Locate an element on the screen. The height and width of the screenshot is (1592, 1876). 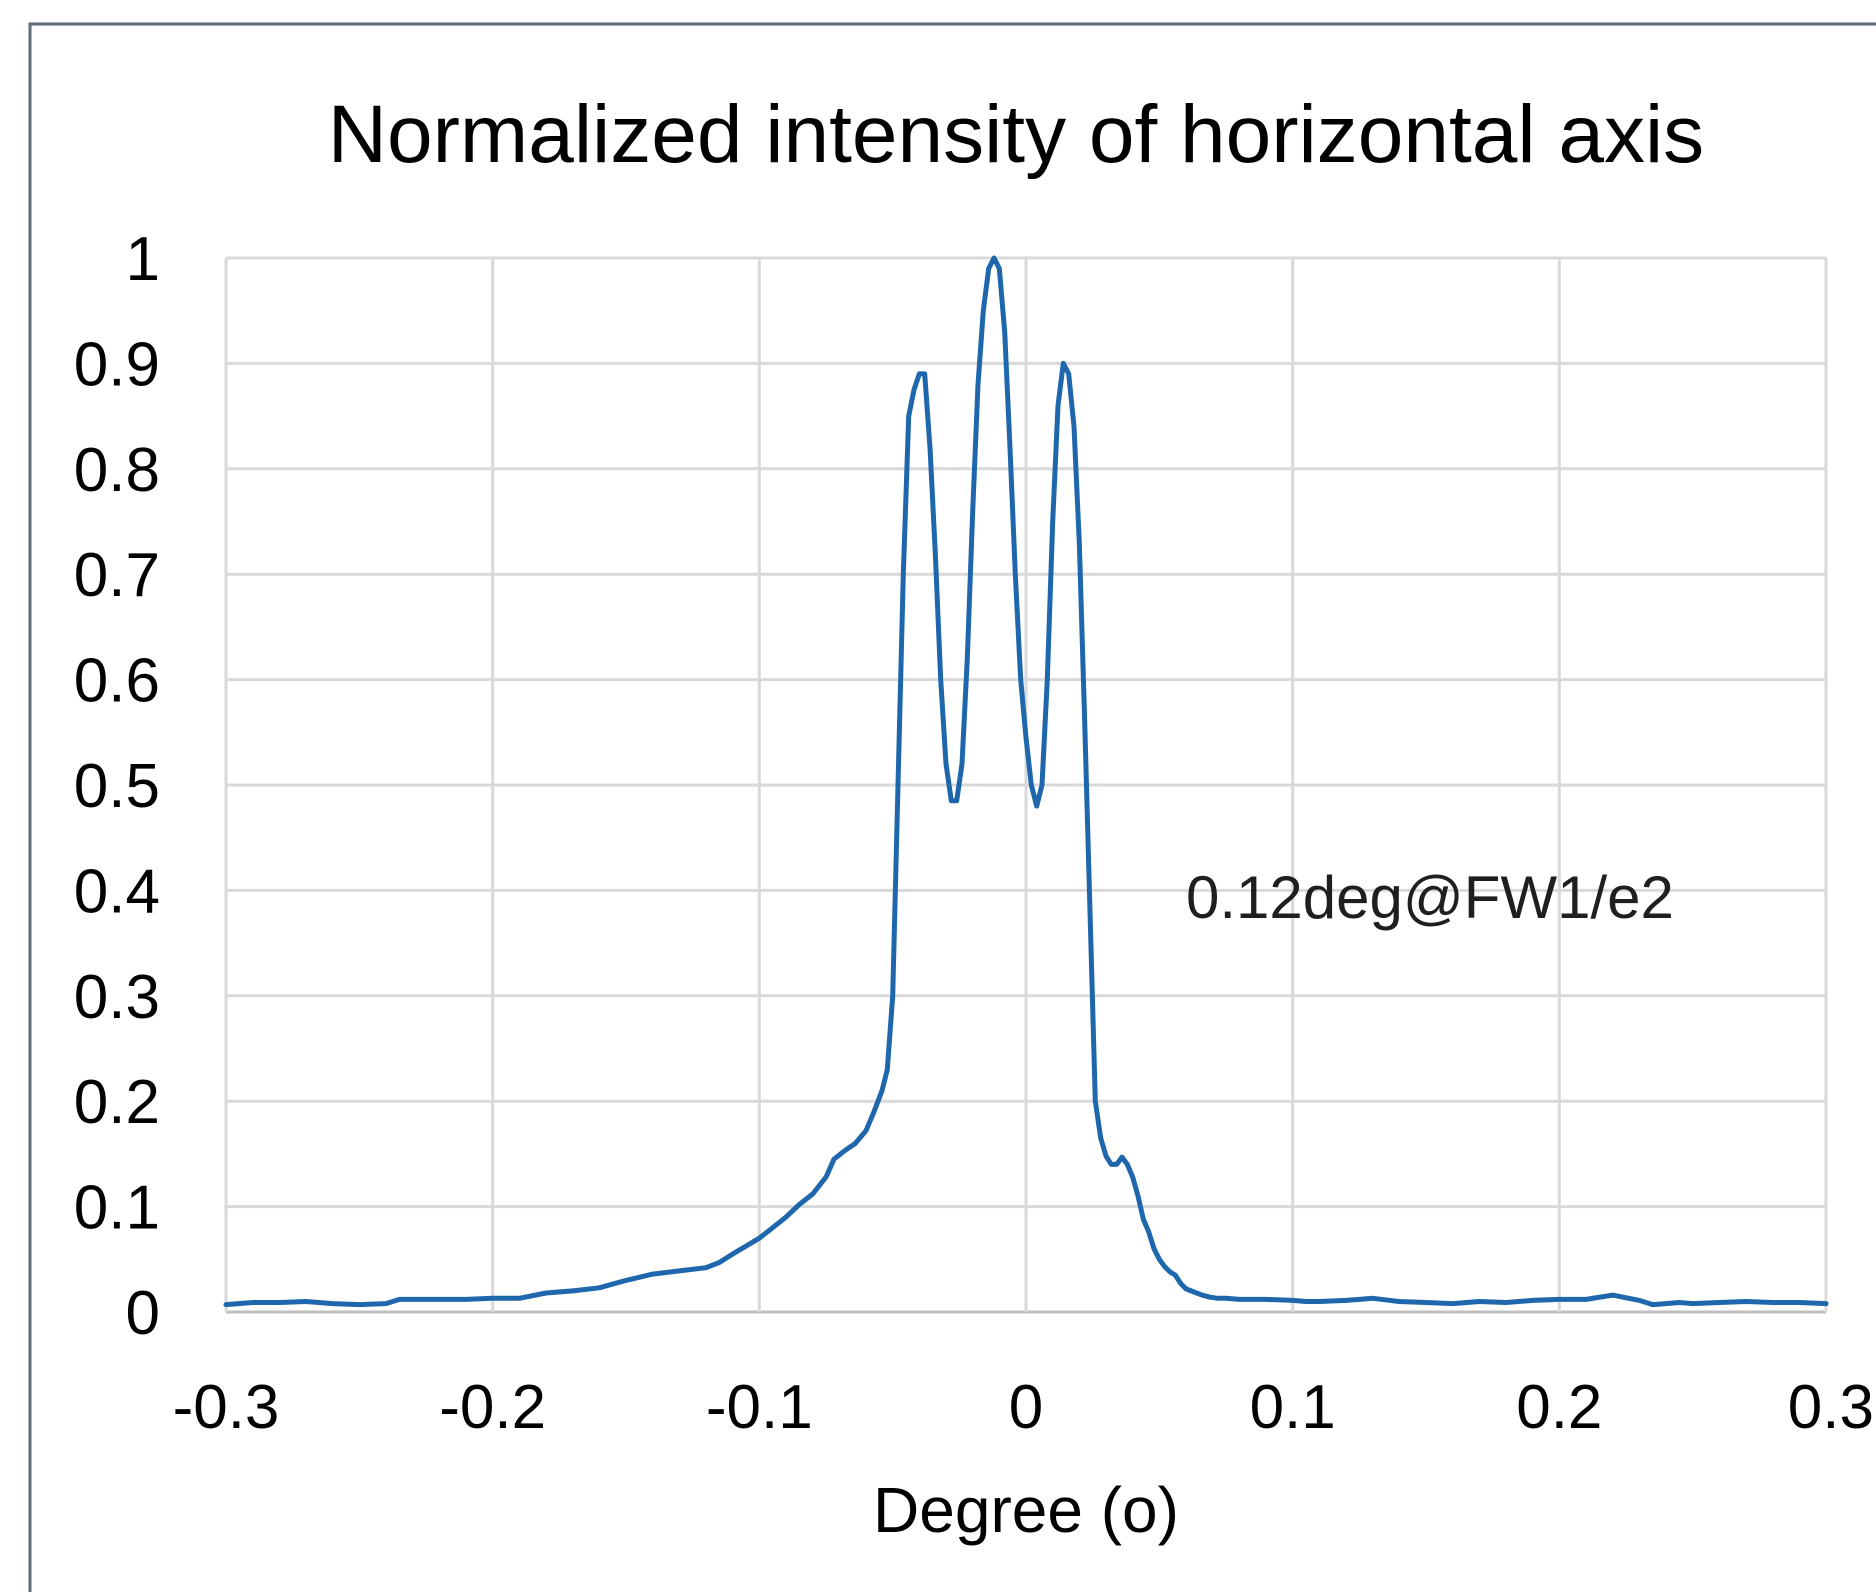
chart-title: Normalized intensity of horizontal axis is located at coordinates (1016, 134).